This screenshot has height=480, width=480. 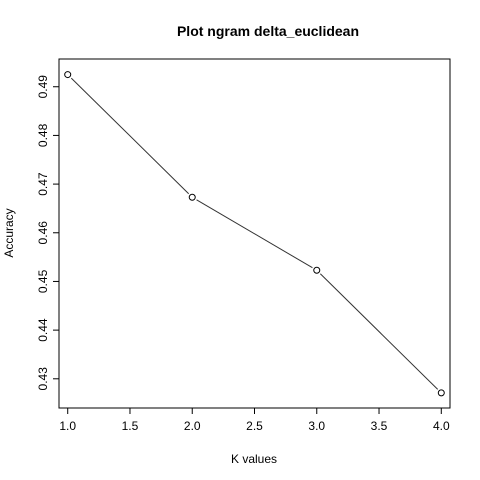 I want to click on y-axis: 0.43 0.44 0.45 0.46 0.47 0.48 0.49, so click(x=47, y=233).